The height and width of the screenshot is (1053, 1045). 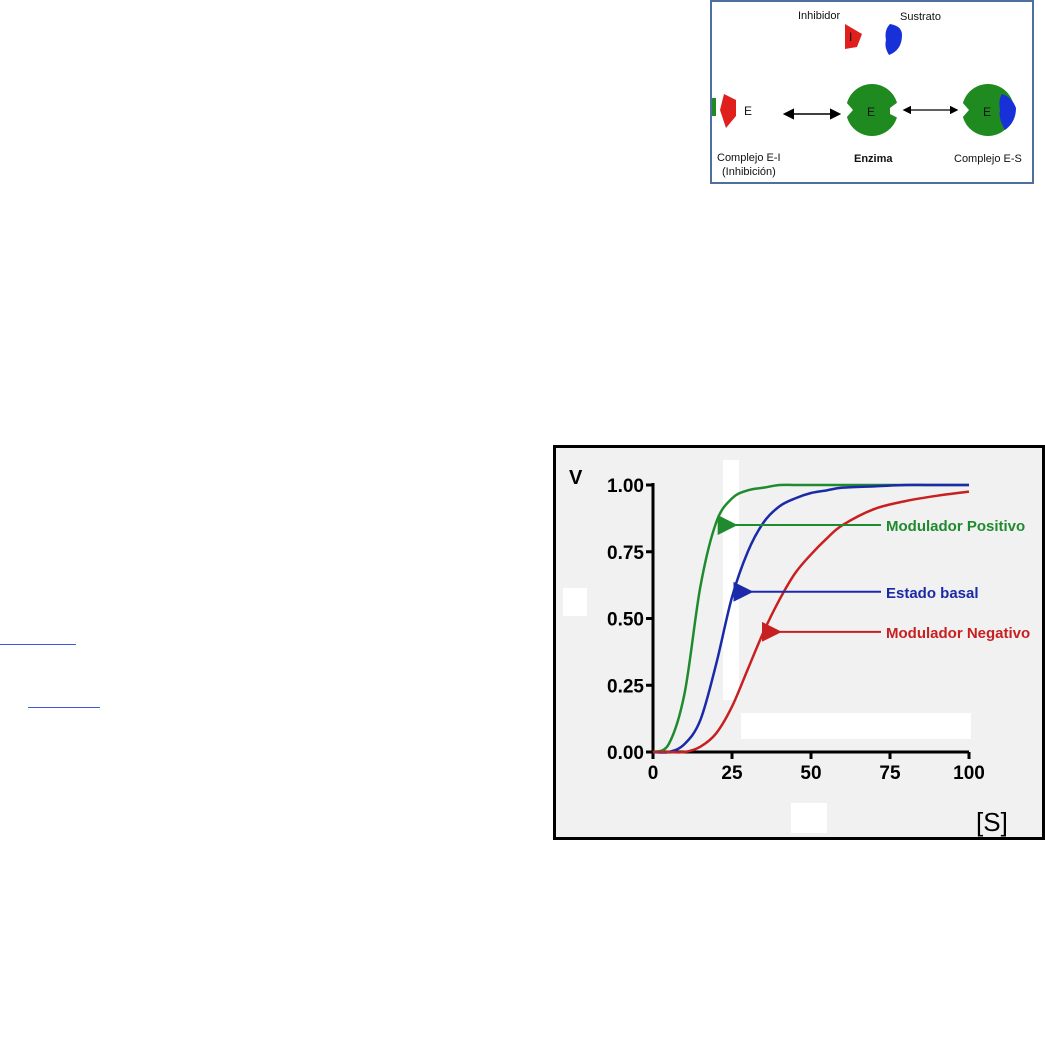 What do you see at coordinates (992, 822) in the screenshot?
I see `x-axis-label: [S]` at bounding box center [992, 822].